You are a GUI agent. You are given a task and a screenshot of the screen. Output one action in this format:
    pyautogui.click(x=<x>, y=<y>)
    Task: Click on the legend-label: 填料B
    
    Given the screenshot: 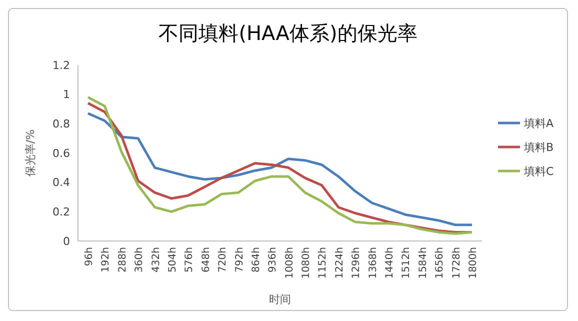 What is the action you would take?
    pyautogui.click(x=538, y=147)
    